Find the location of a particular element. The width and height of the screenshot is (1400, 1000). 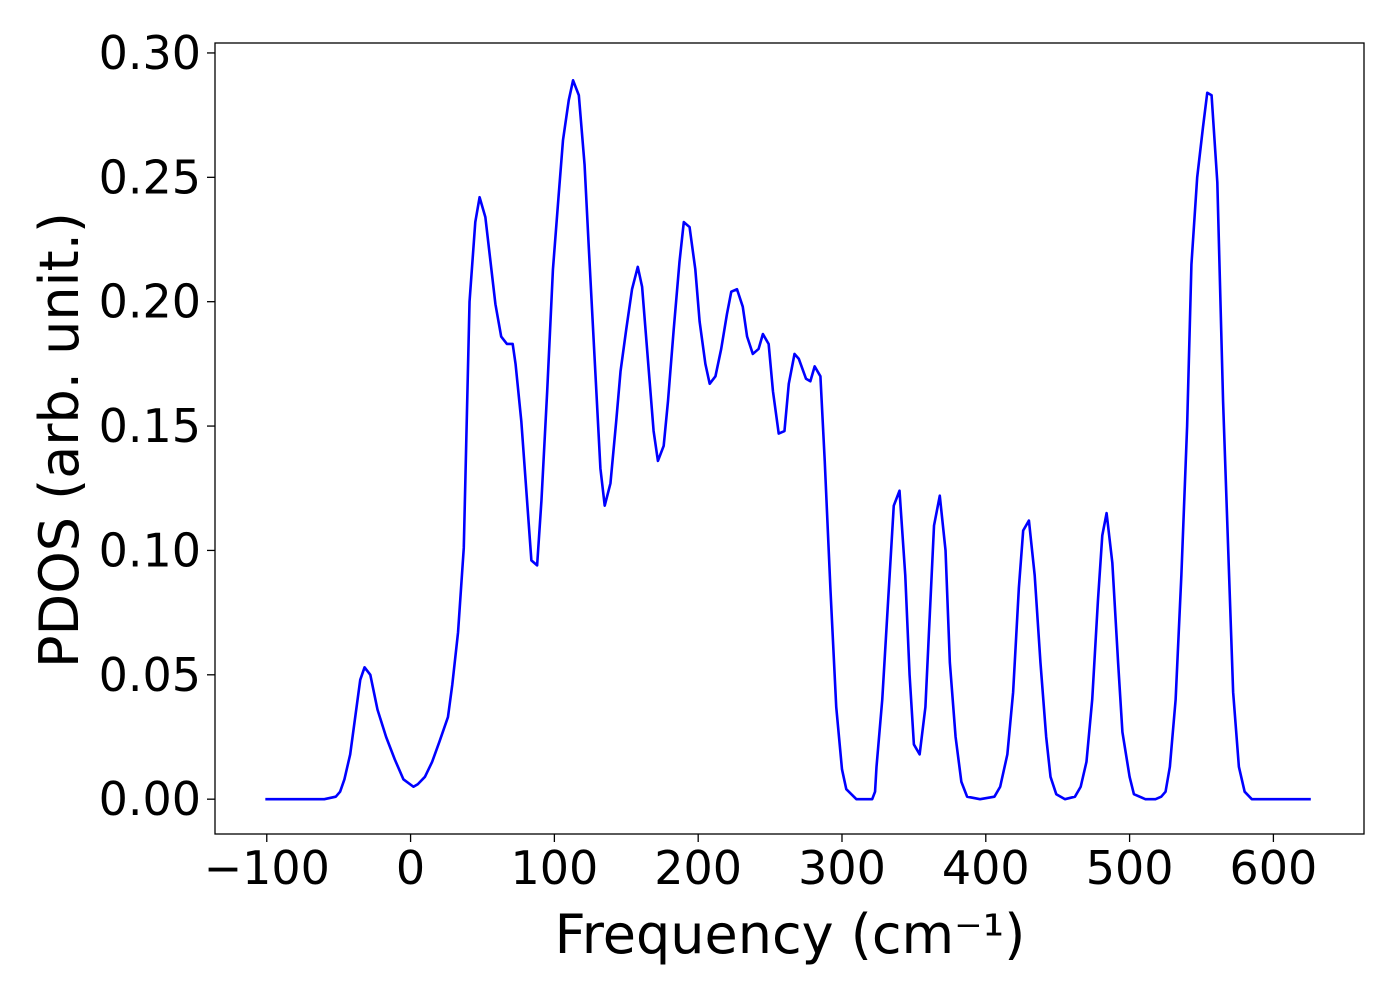

y-axis-label: PDOS (arb. unit.) is located at coordinates (59, 440).